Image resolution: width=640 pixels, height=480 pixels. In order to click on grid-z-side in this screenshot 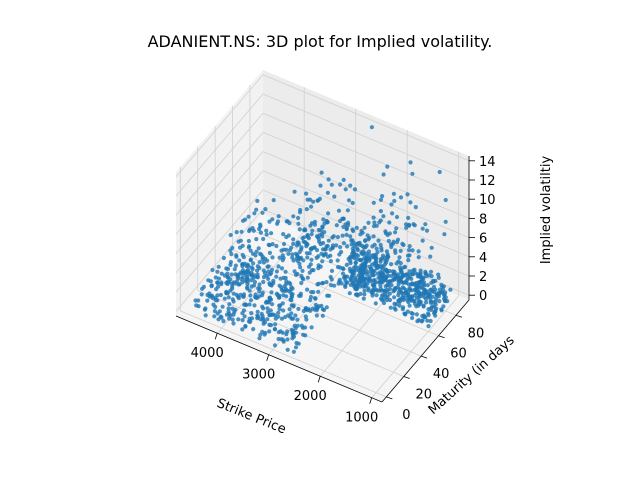, I will do `click(366, 214)`.